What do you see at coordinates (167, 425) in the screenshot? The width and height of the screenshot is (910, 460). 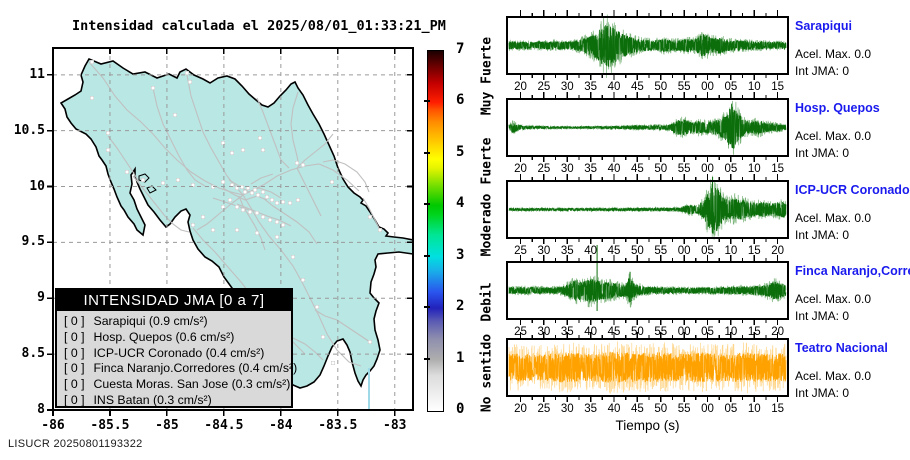 I see `map-lon-tick-label: -85` at bounding box center [167, 425].